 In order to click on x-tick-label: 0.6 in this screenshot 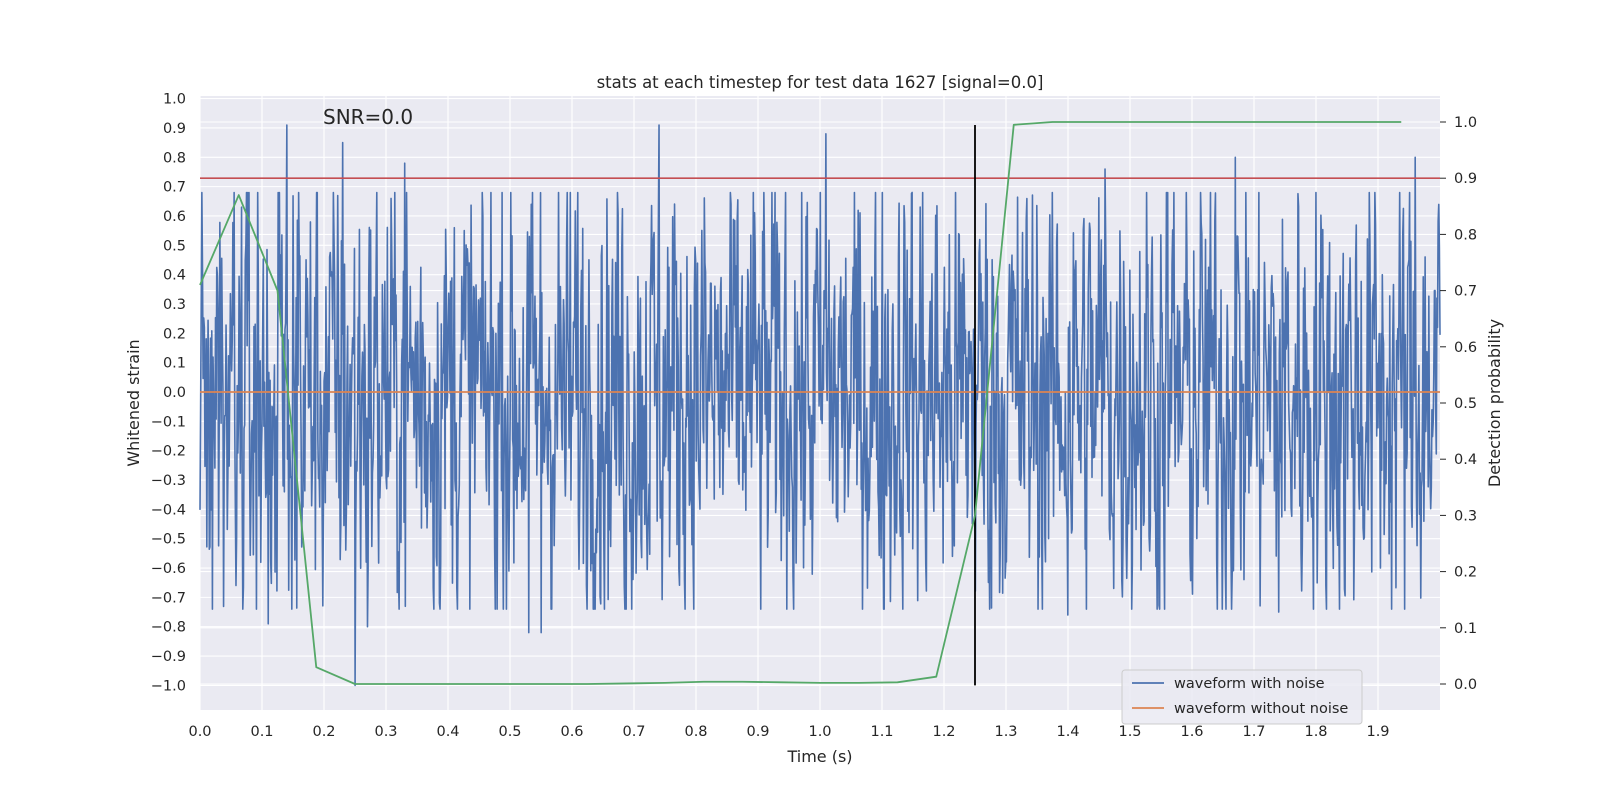, I will do `click(571, 732)`.